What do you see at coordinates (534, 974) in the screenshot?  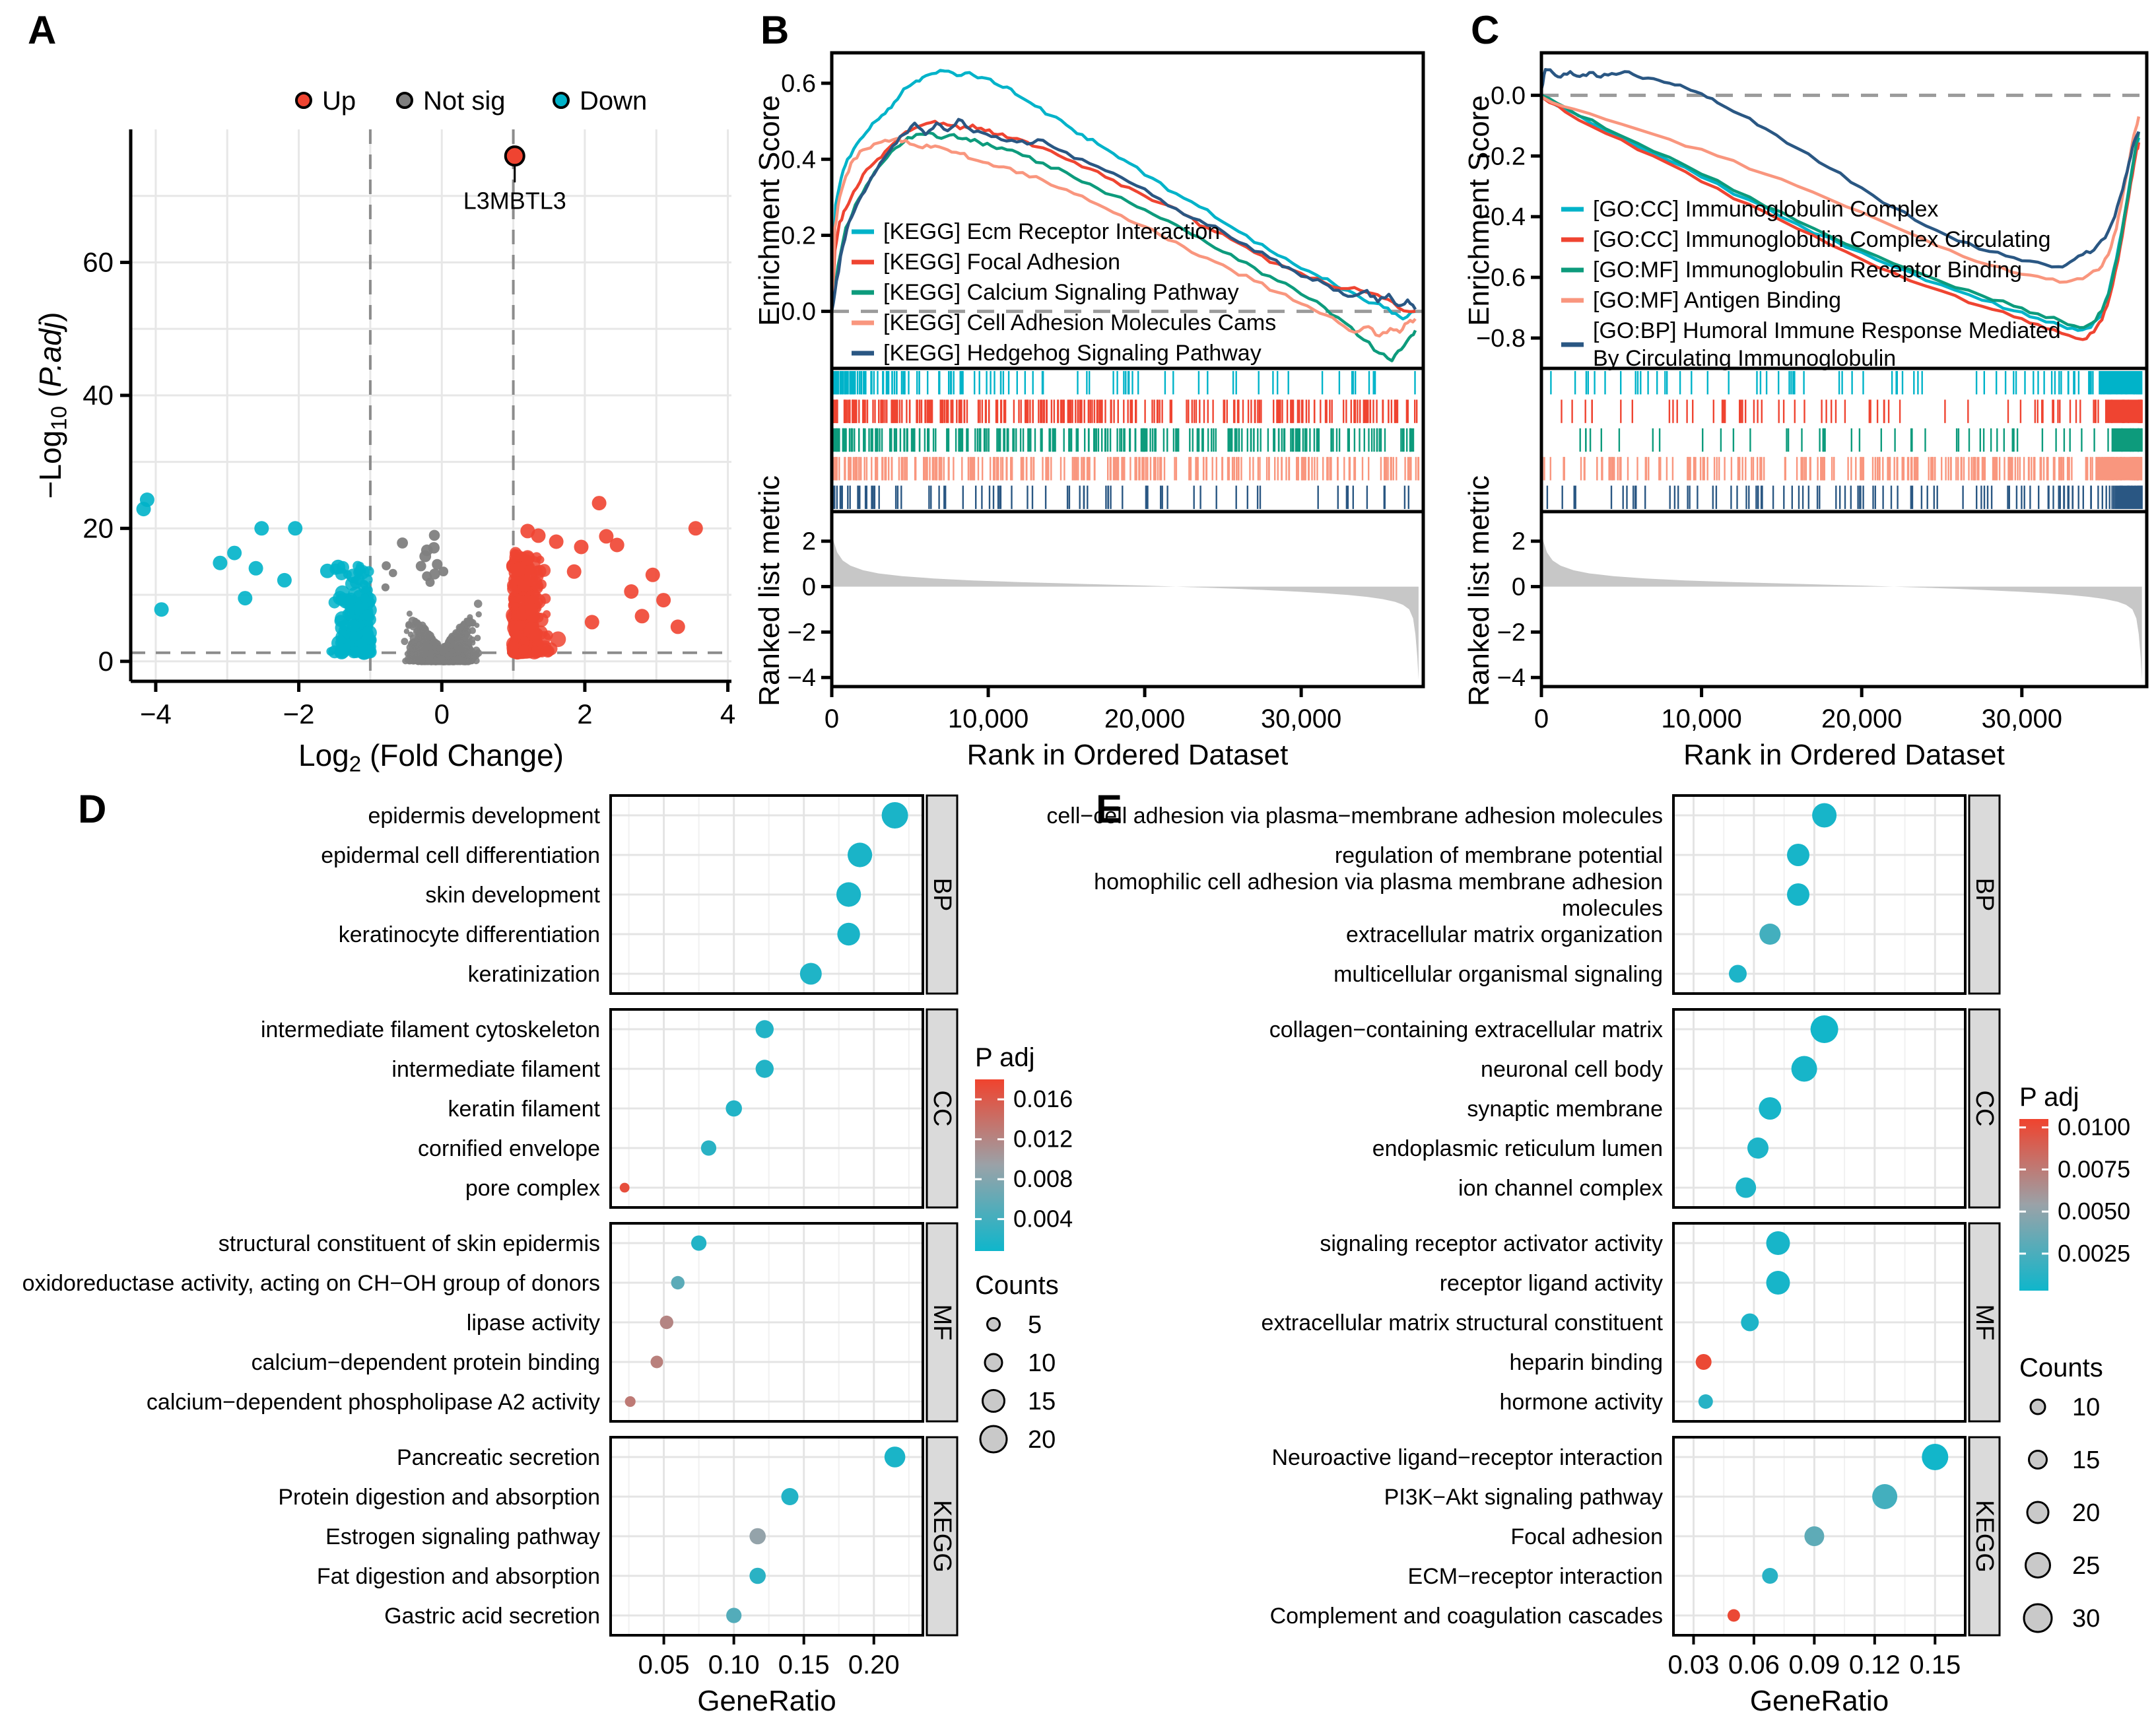 I see `term-label: keratinization` at bounding box center [534, 974].